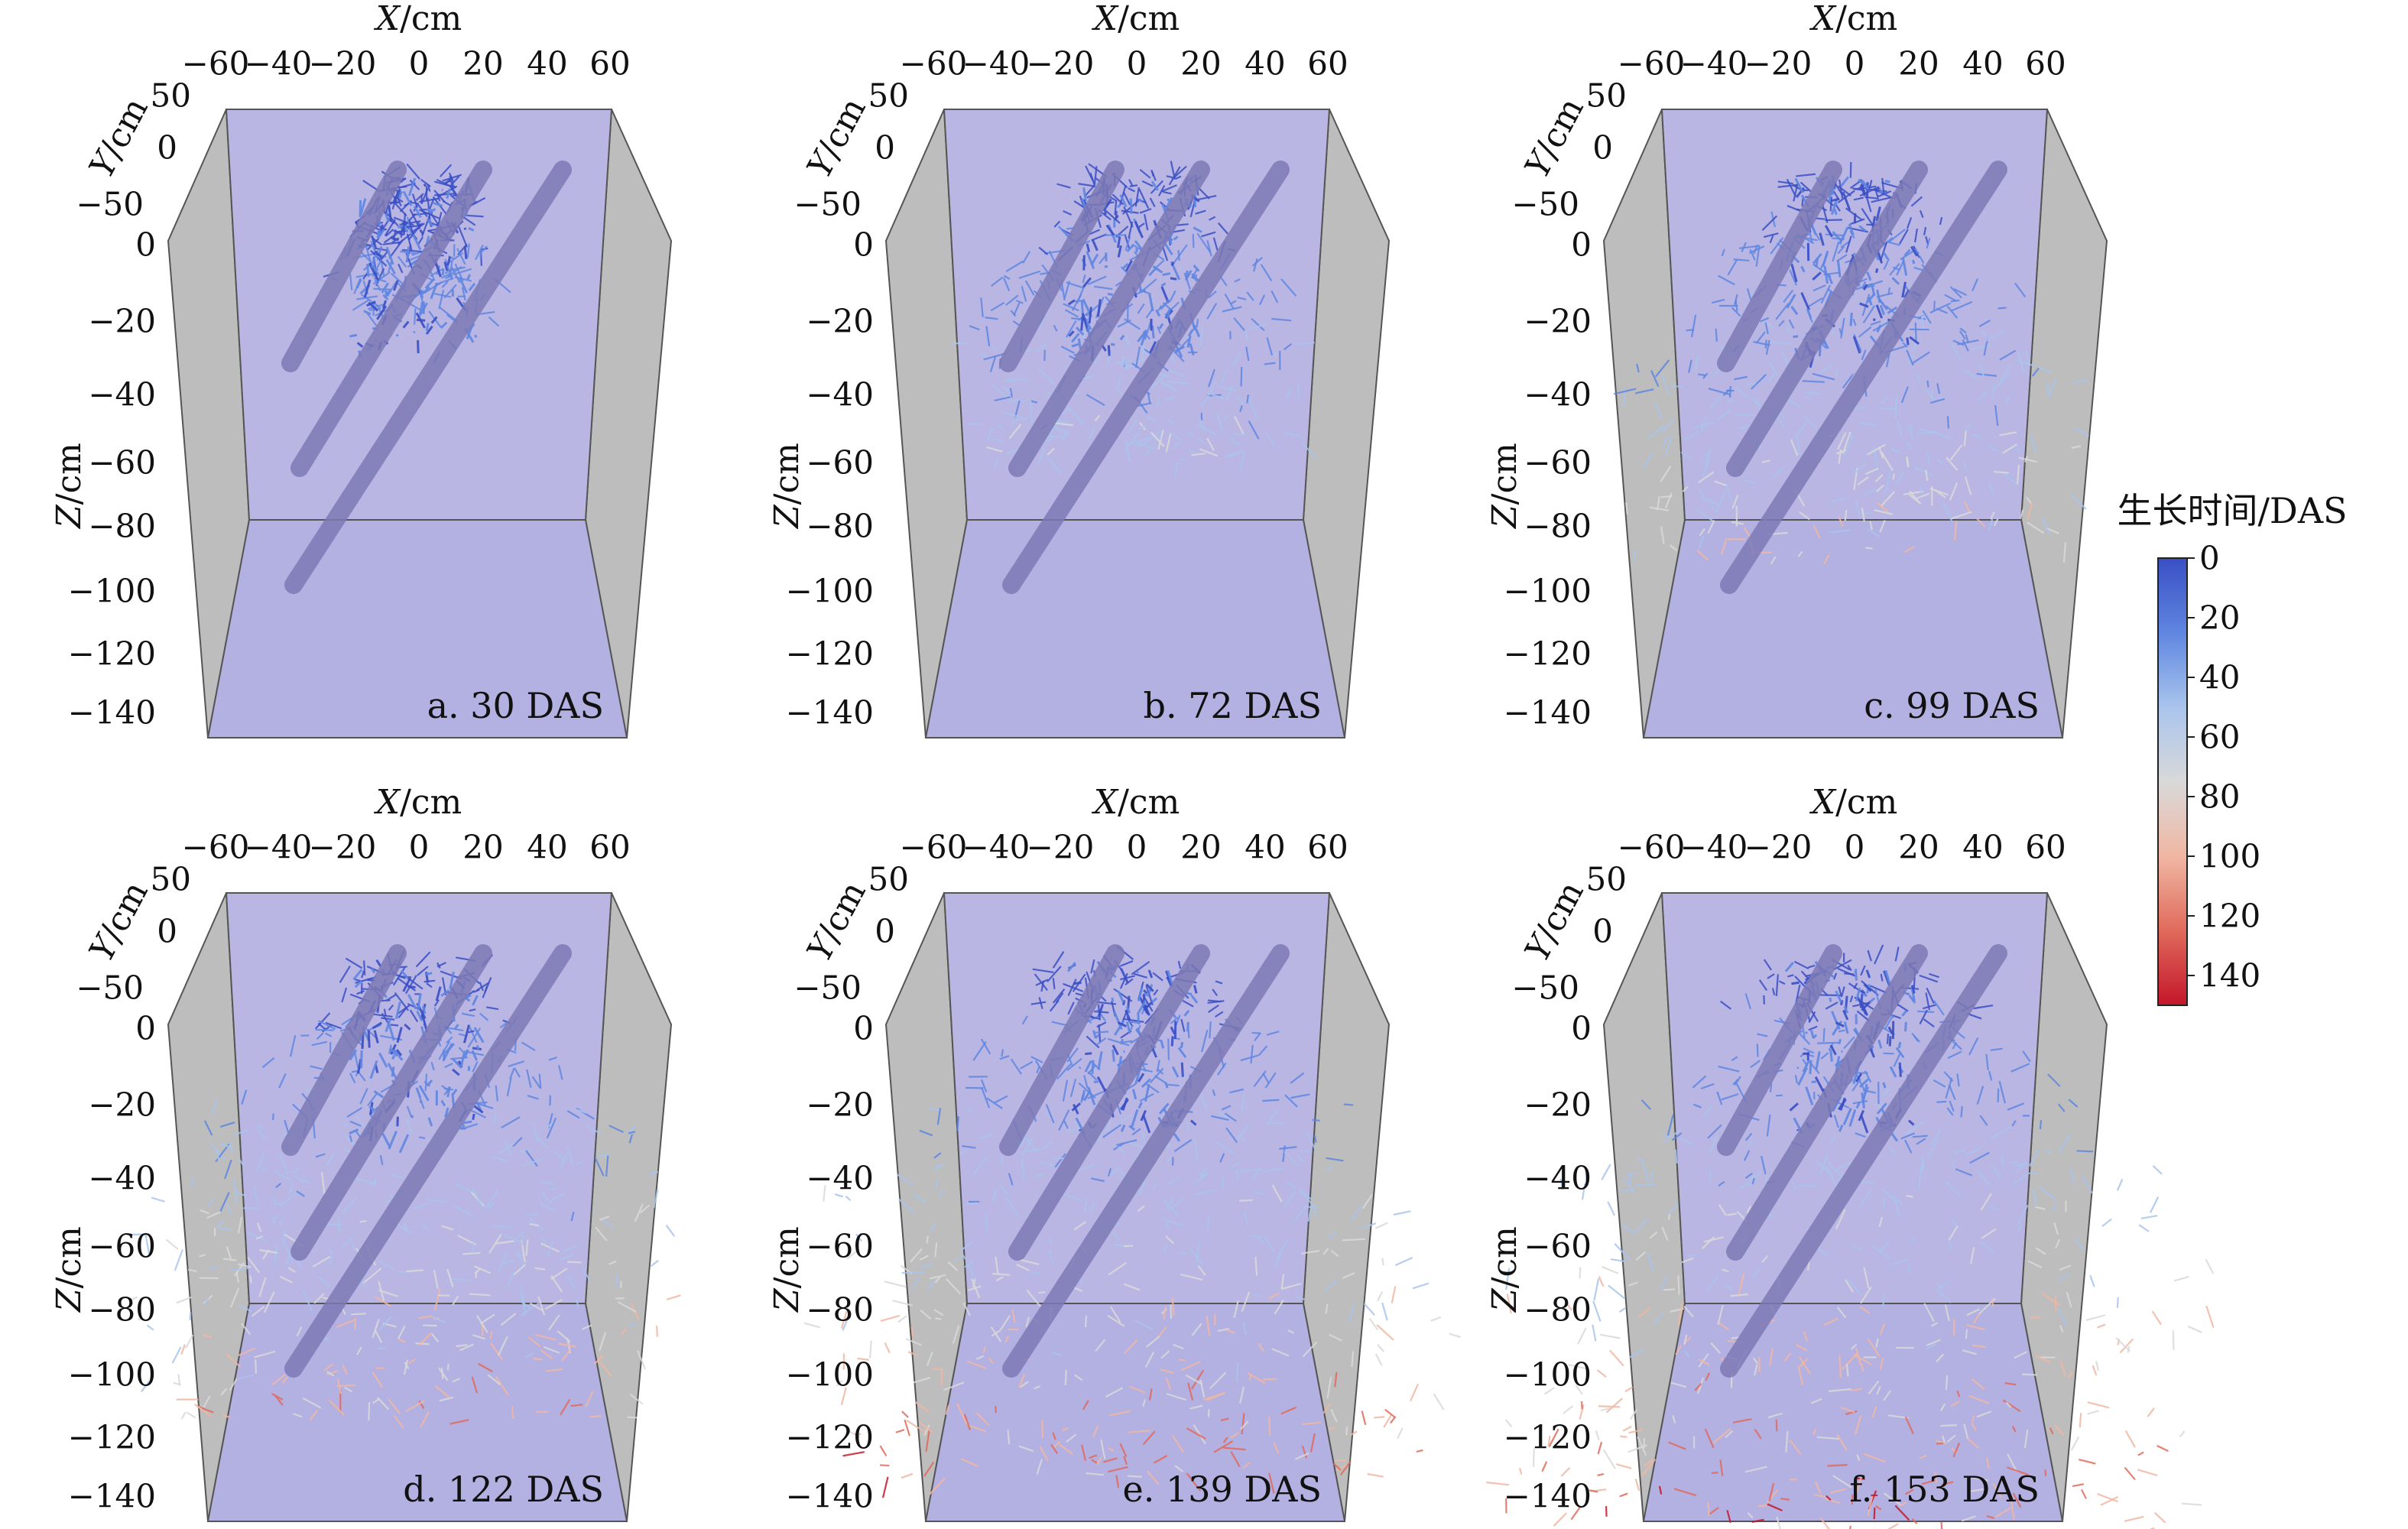 The width and height of the screenshot is (2408, 1529). What do you see at coordinates (1714, 847) in the screenshot?
I see `x-tick-label: −40` at bounding box center [1714, 847].